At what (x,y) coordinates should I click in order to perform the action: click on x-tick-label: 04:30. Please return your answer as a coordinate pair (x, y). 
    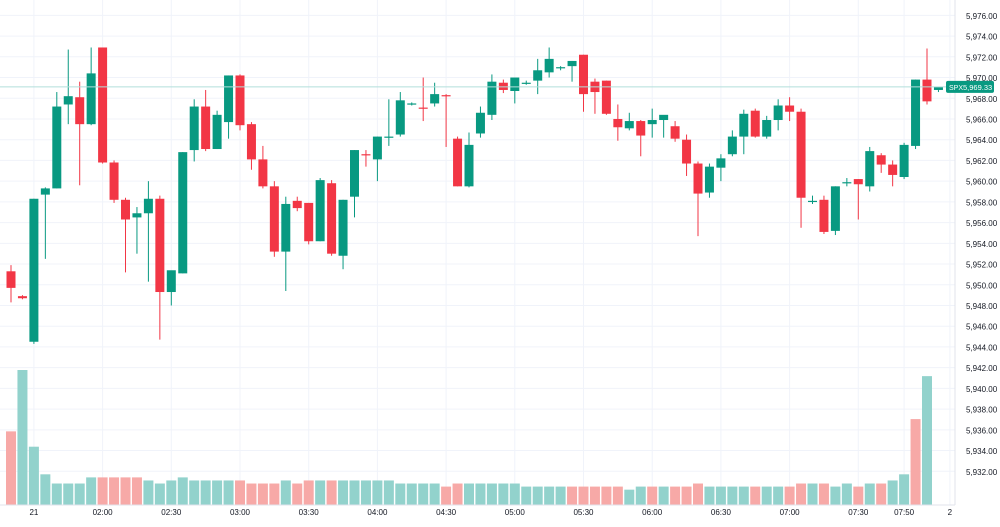
    Looking at the image, I should click on (446, 512).